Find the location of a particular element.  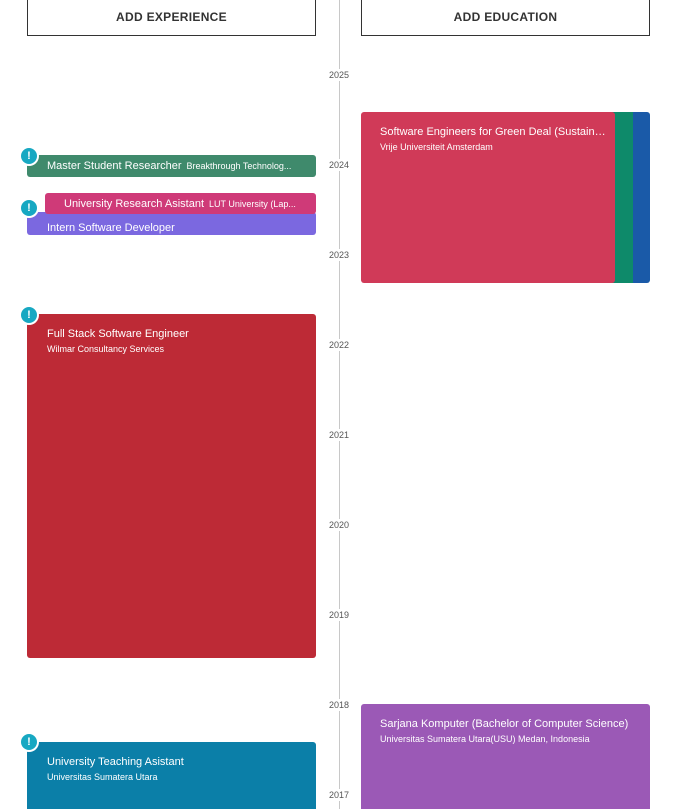

experience-org: Wilmar Consultancy Services is located at coordinates (106, 349).